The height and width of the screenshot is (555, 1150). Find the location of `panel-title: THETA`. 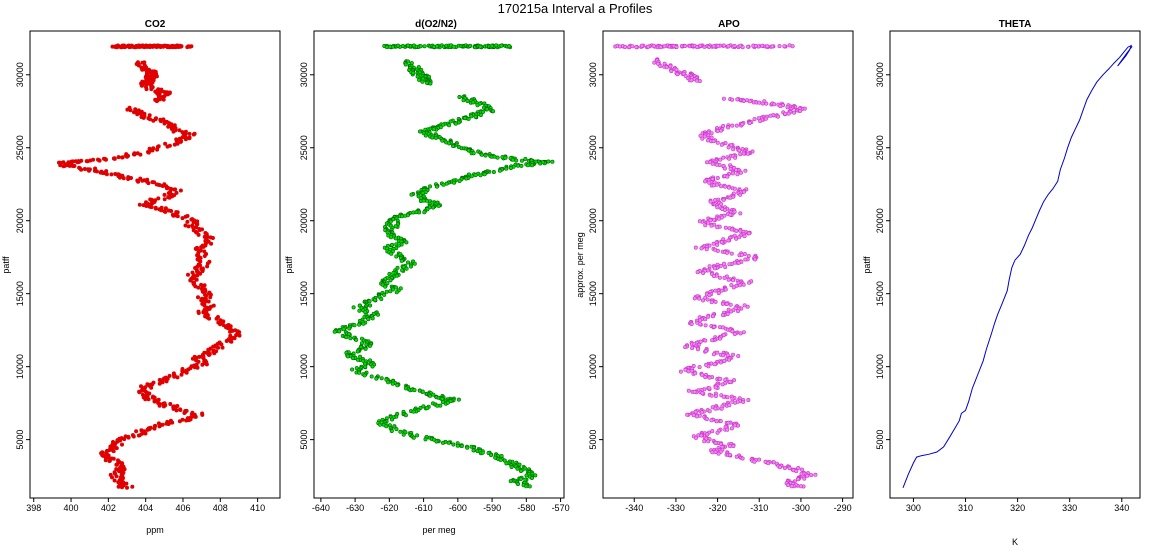

panel-title: THETA is located at coordinates (1015, 24).